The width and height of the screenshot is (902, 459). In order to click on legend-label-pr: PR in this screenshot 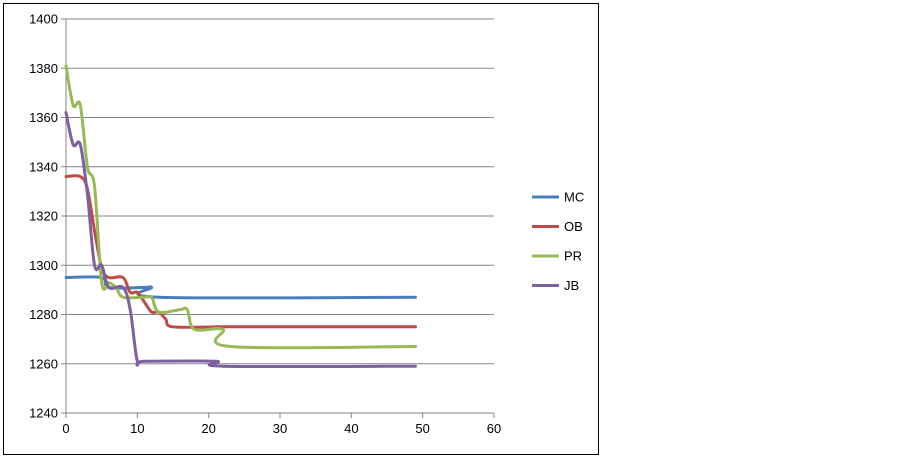, I will do `click(573, 256)`.